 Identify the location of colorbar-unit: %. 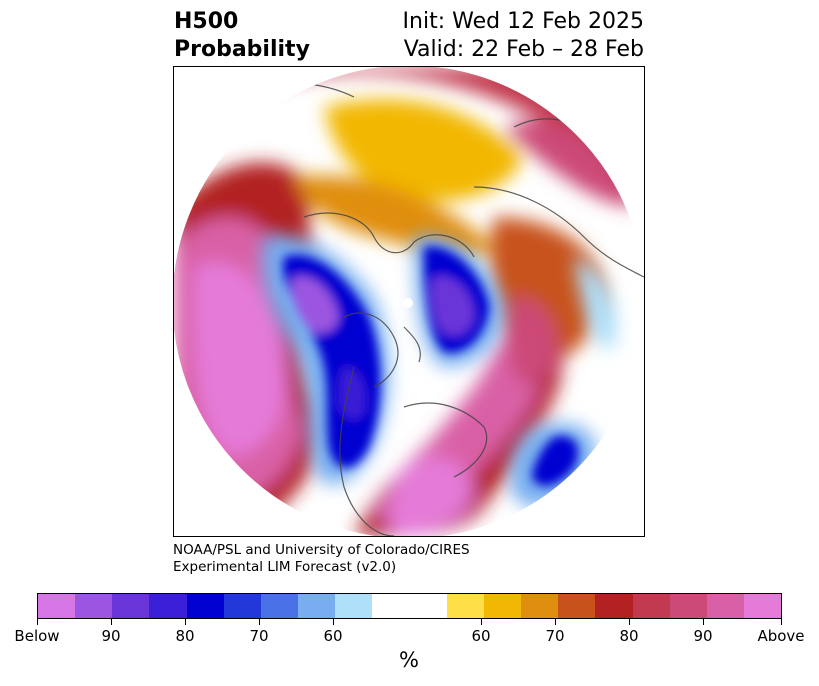
(409, 660).